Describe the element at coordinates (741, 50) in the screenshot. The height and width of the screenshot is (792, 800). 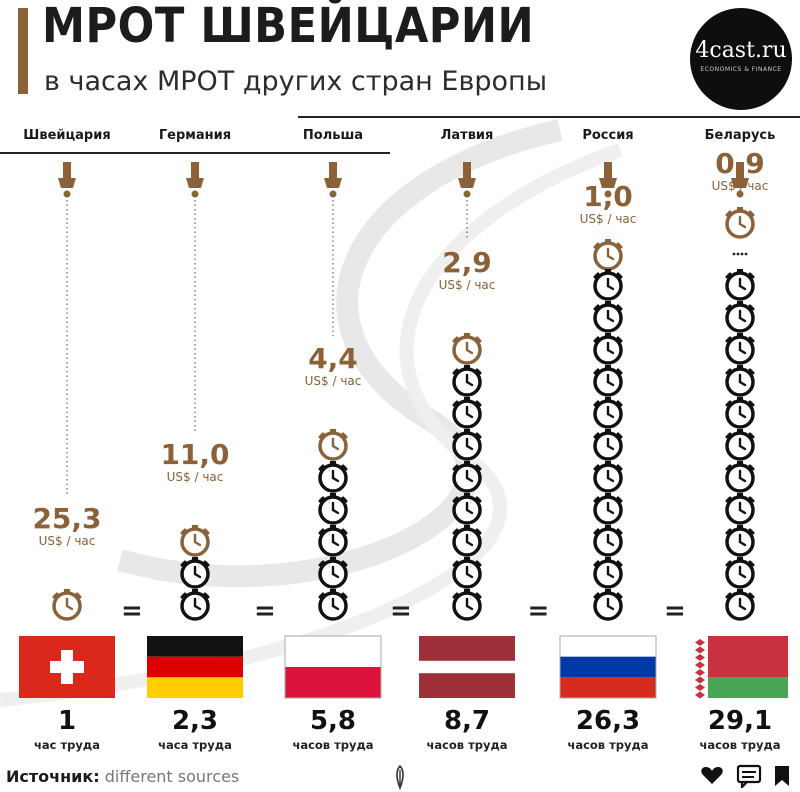
I see `logo-name: 4cast.ru` at that location.